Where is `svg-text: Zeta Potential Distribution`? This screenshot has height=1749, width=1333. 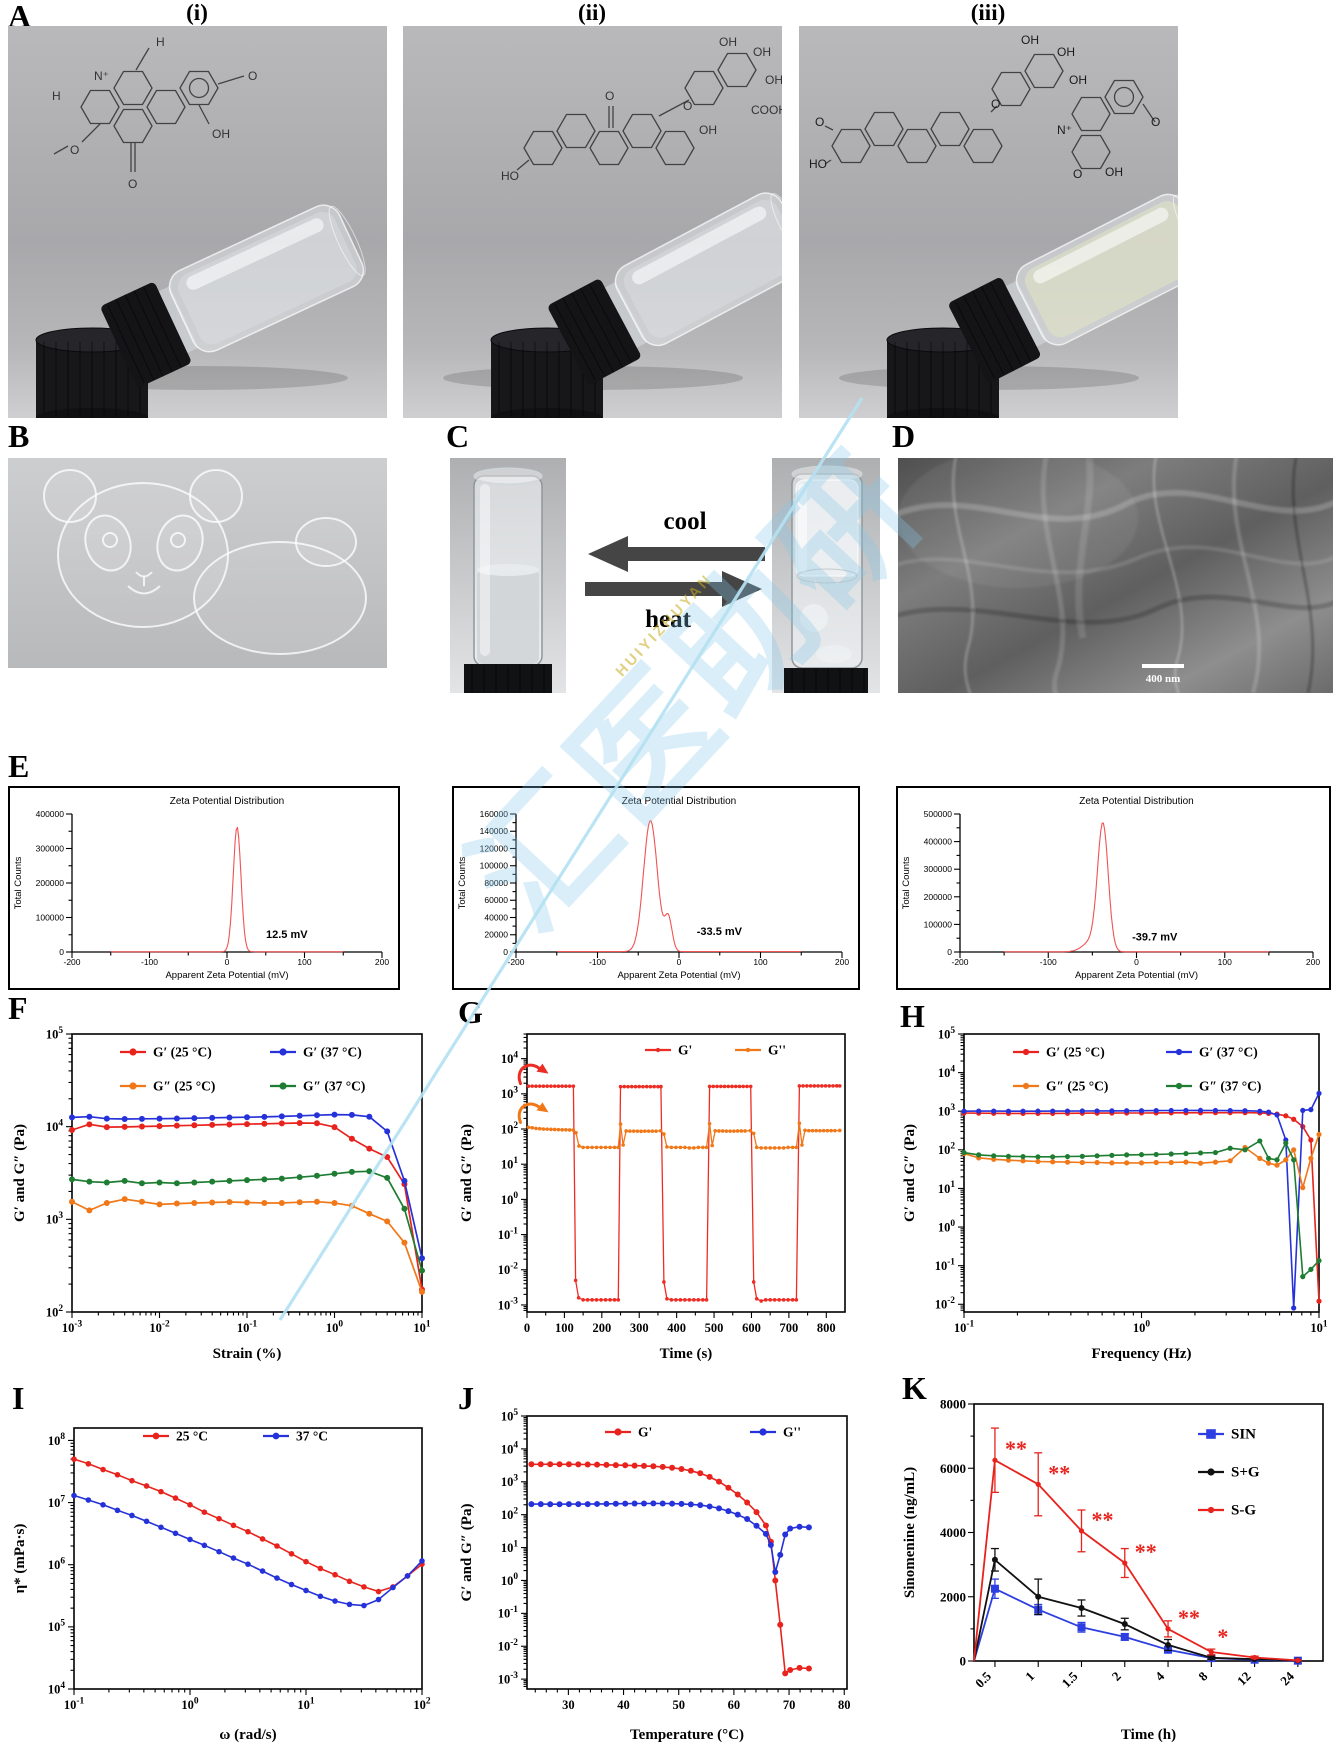
svg-text: Zeta Potential Distribution is located at coordinates (227, 801).